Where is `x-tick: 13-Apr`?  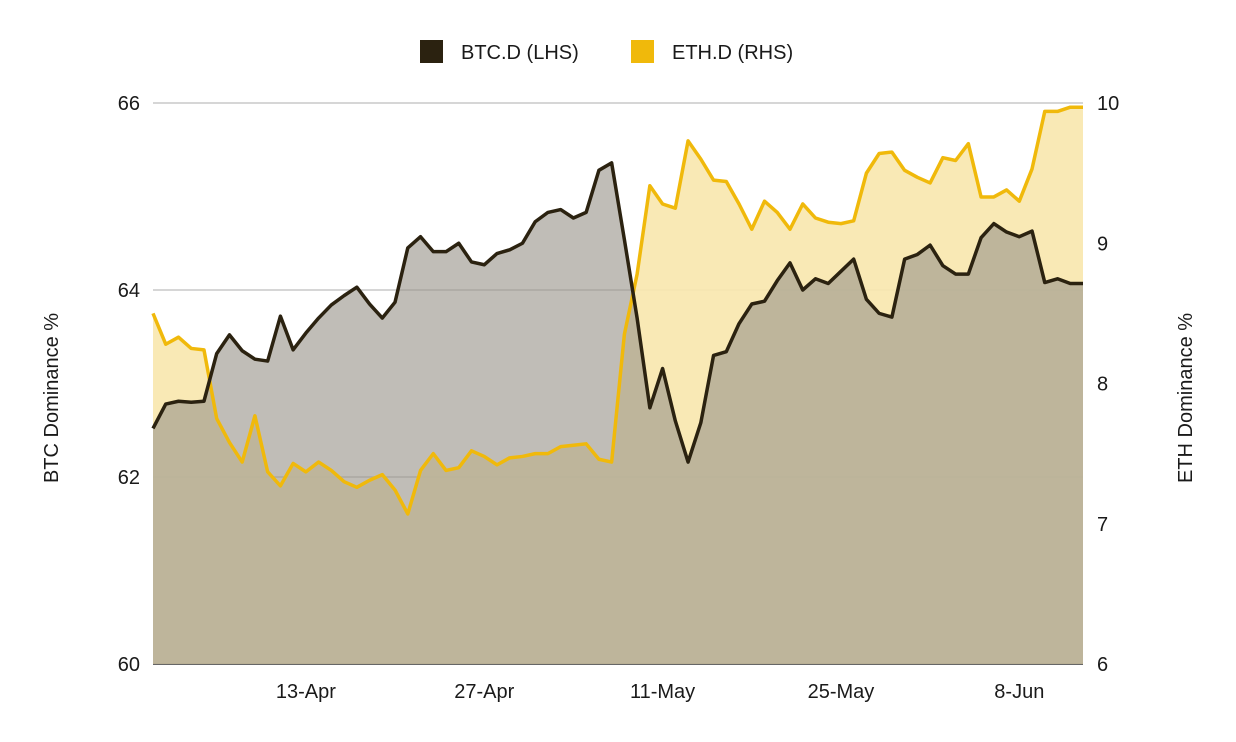 x-tick: 13-Apr is located at coordinates (306, 692).